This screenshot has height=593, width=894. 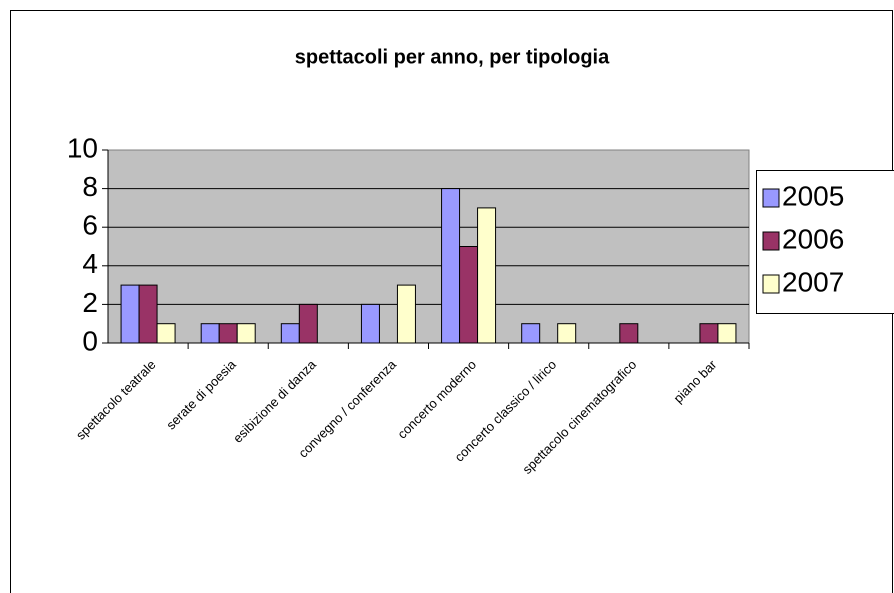 I want to click on y-tick-label: 4, so click(x=90, y=263).